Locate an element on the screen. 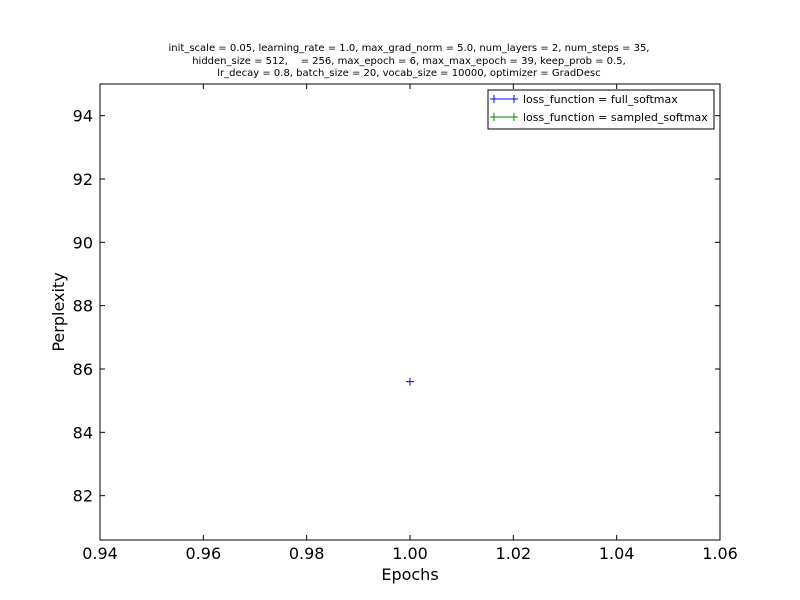  y-tick-label: 92 is located at coordinates (83, 179).